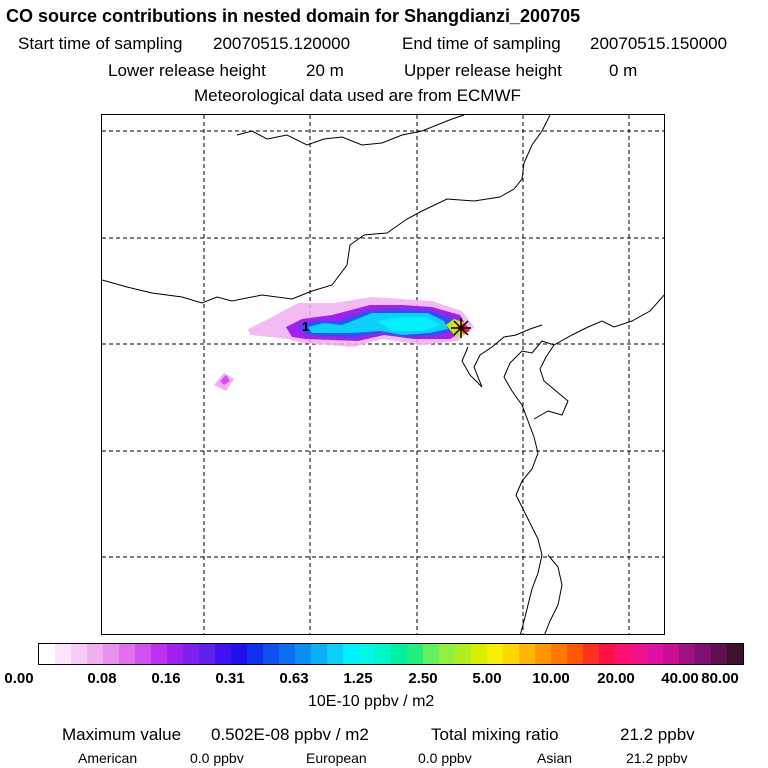  I want to click on max-value: 0.502E-08 ppbv / m2, so click(290, 734).